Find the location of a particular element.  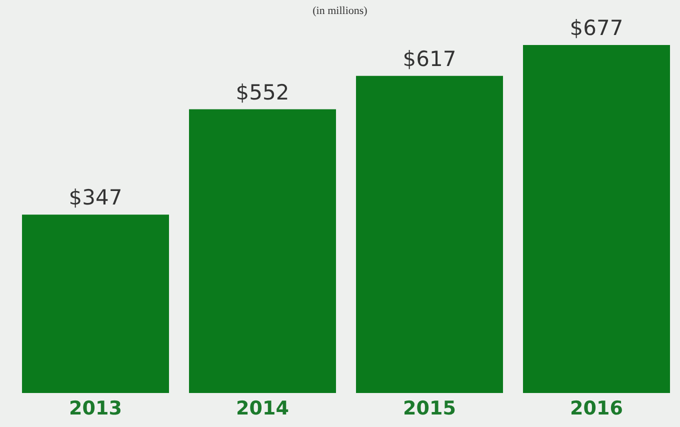

x-tick-label: 2014 is located at coordinates (262, 408).